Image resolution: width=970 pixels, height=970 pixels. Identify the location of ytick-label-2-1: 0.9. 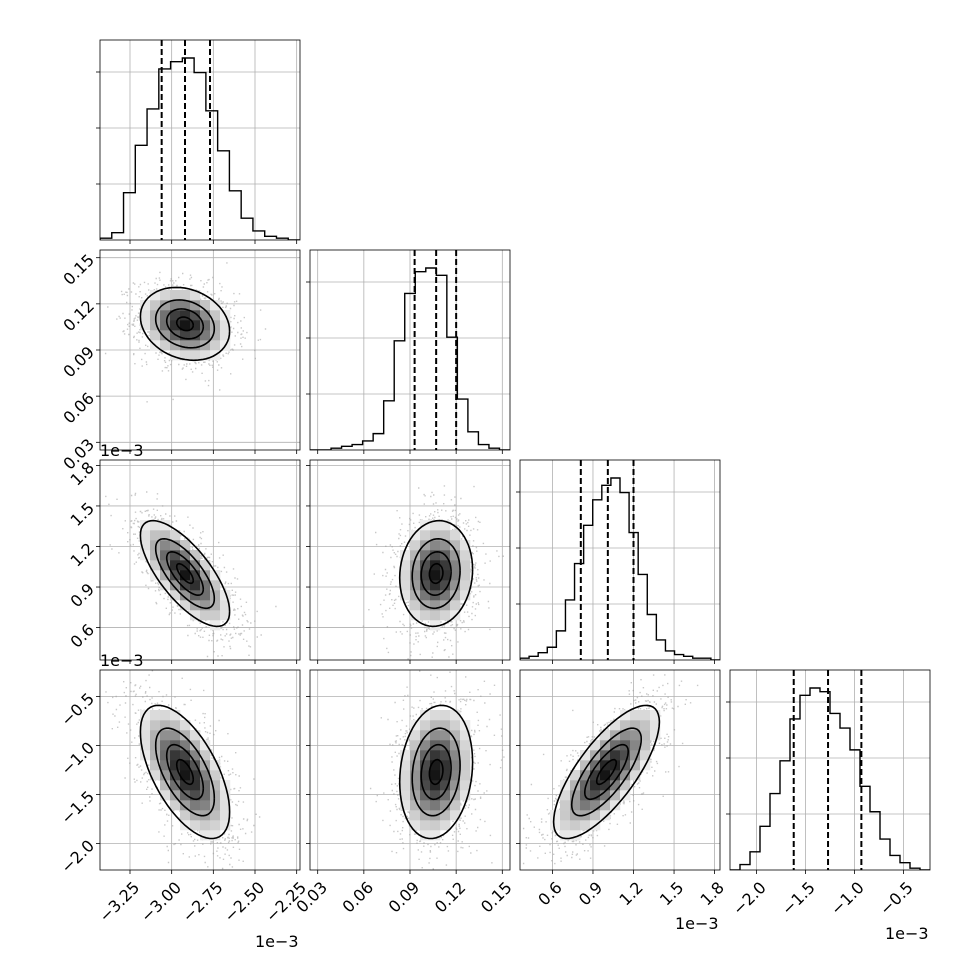
(82, 595).